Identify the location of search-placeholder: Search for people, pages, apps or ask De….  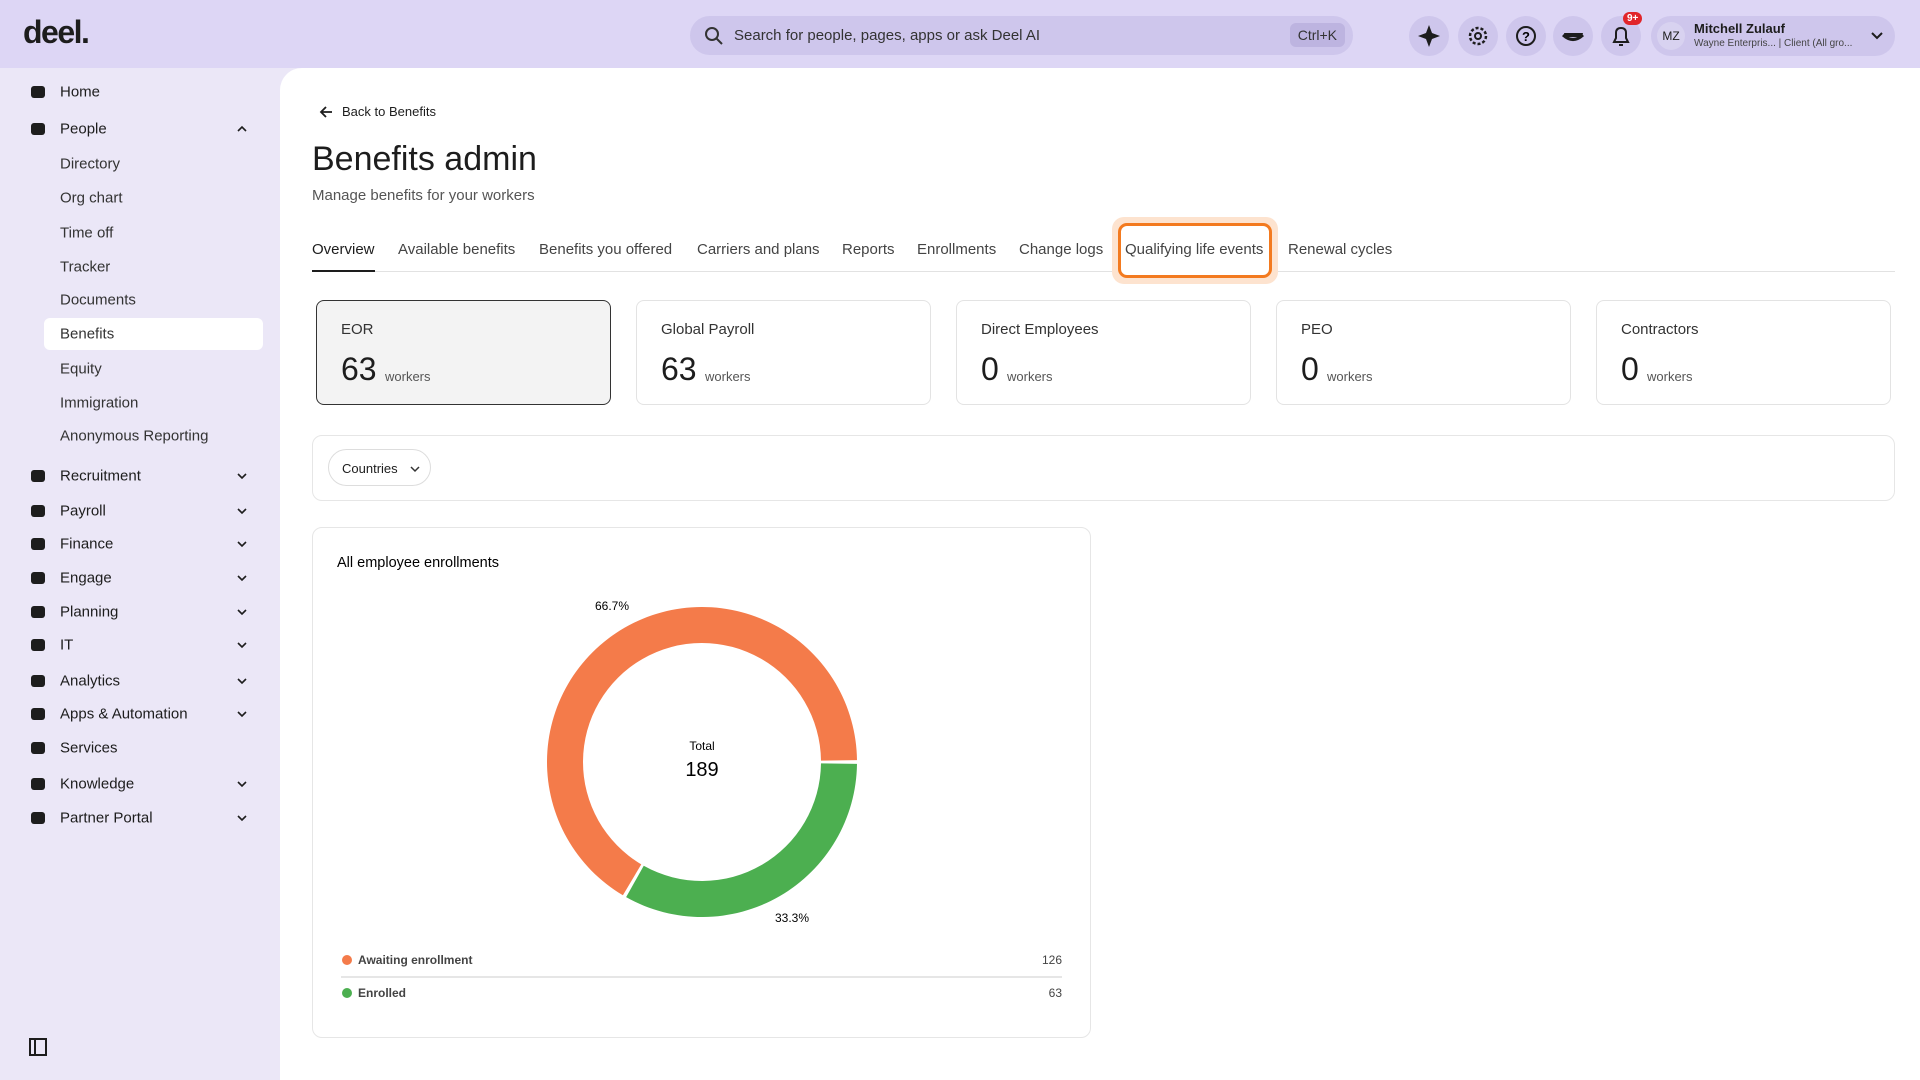
(887, 35).